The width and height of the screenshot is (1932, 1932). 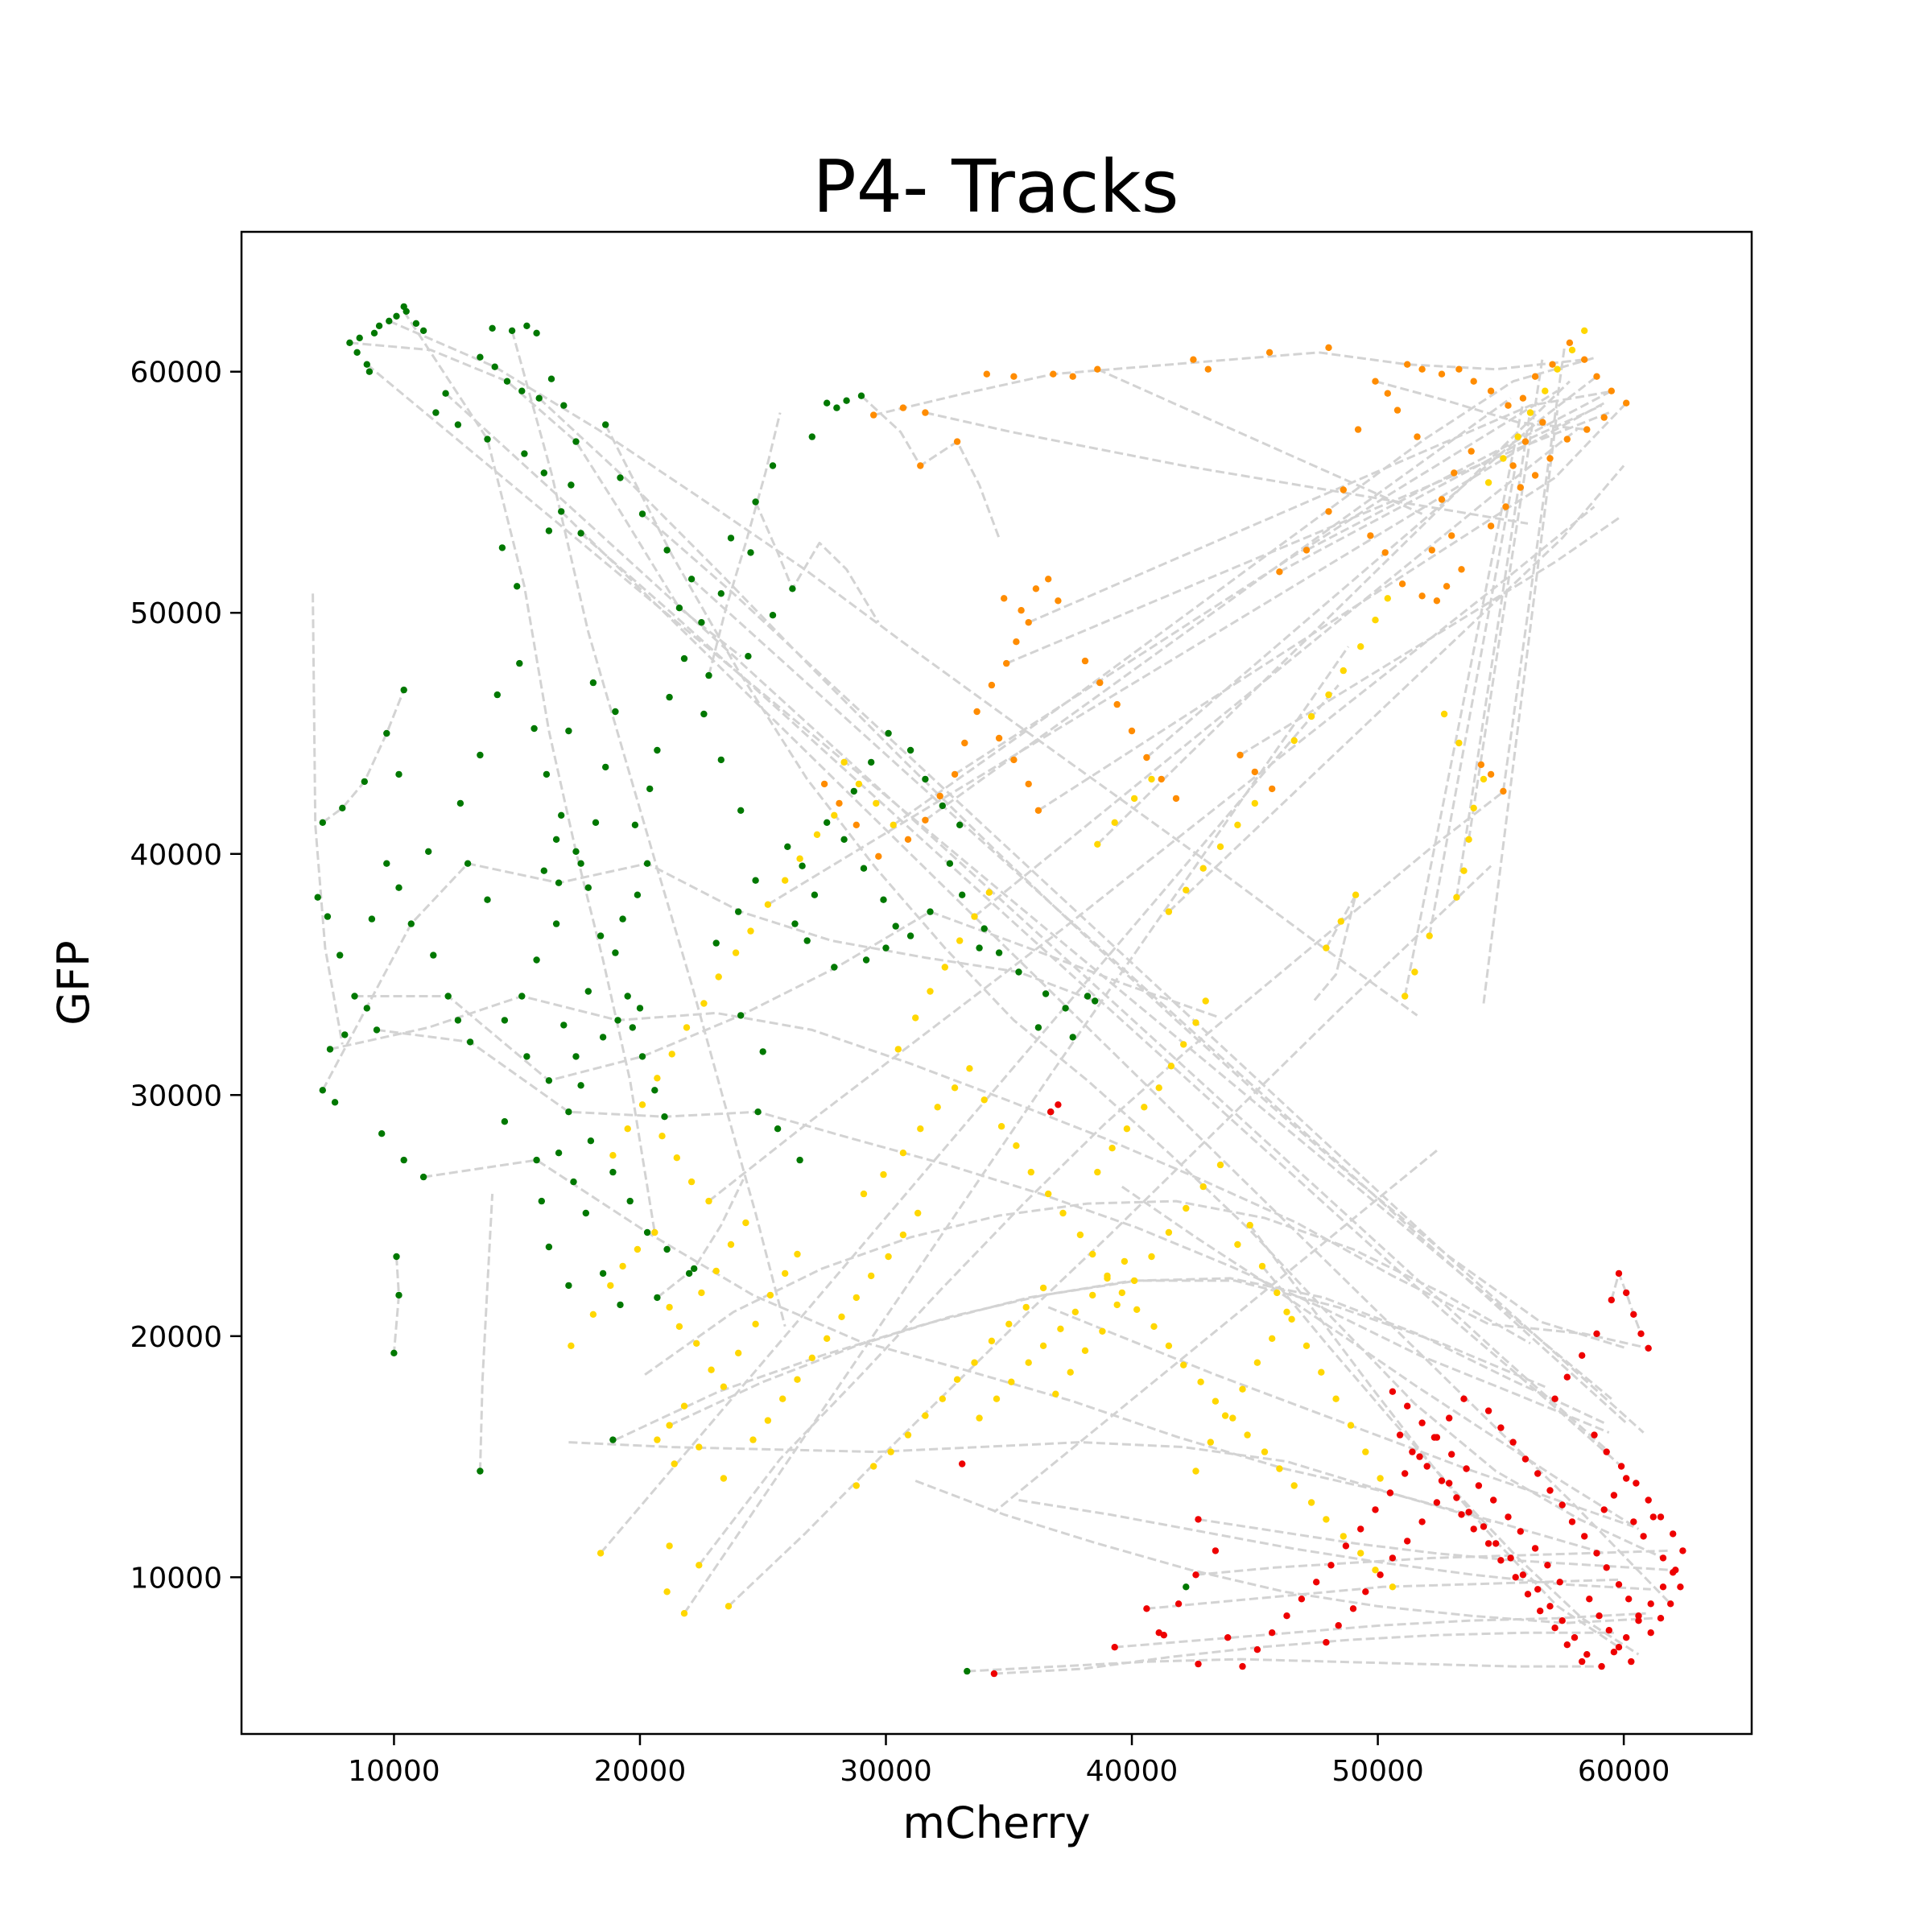 What do you see at coordinates (176, 1578) in the screenshot?
I see `y-tick-label: 10000` at bounding box center [176, 1578].